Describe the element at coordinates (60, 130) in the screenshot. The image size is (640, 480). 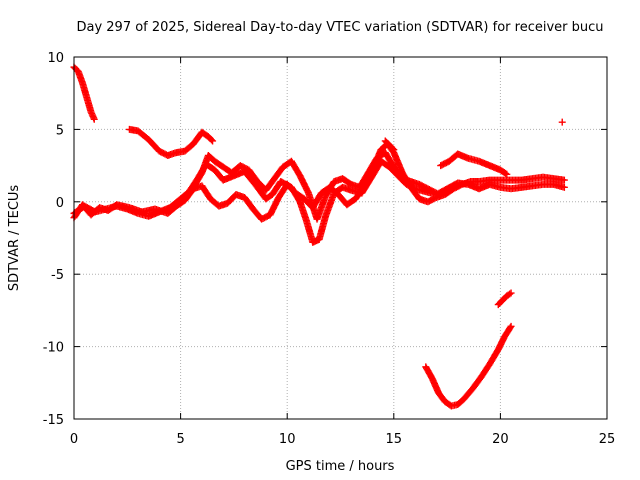
I see `y-tick-label-1: 5` at that location.